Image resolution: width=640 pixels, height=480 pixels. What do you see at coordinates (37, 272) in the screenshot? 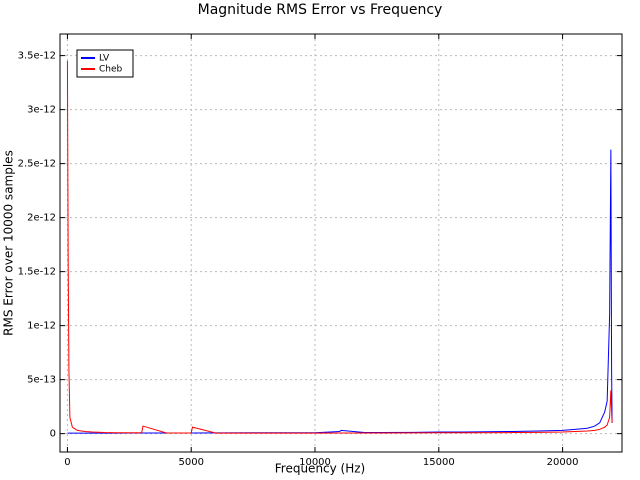
I see `y-tick-label: 1.5e-12` at bounding box center [37, 272].